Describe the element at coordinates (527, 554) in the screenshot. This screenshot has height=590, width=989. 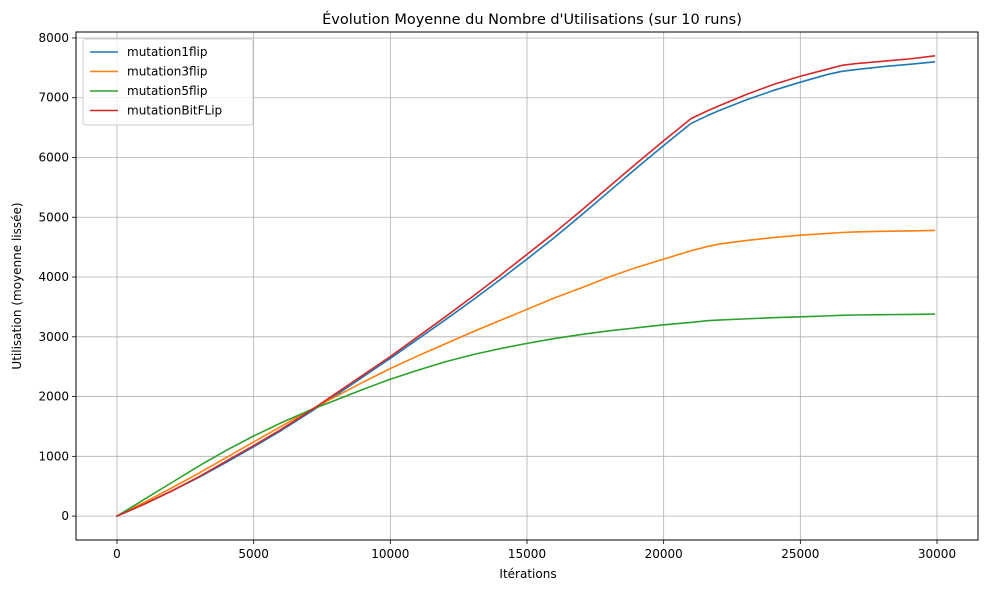
I see `x-tick-label: 15000` at that location.